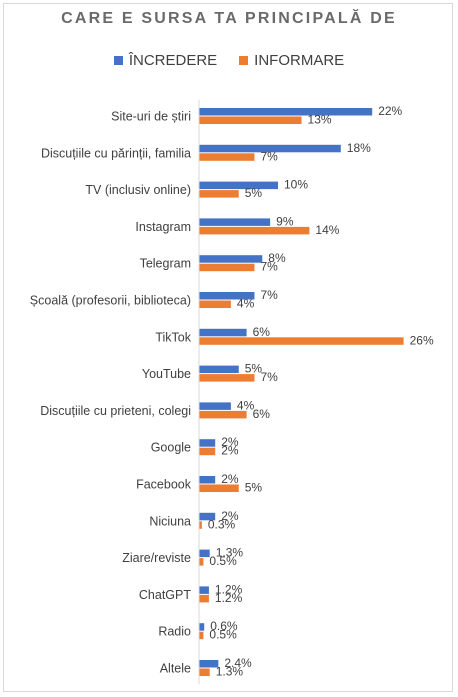 Image resolution: width=458 pixels, height=697 pixels. I want to click on data-label: 0.6%, so click(224, 626).